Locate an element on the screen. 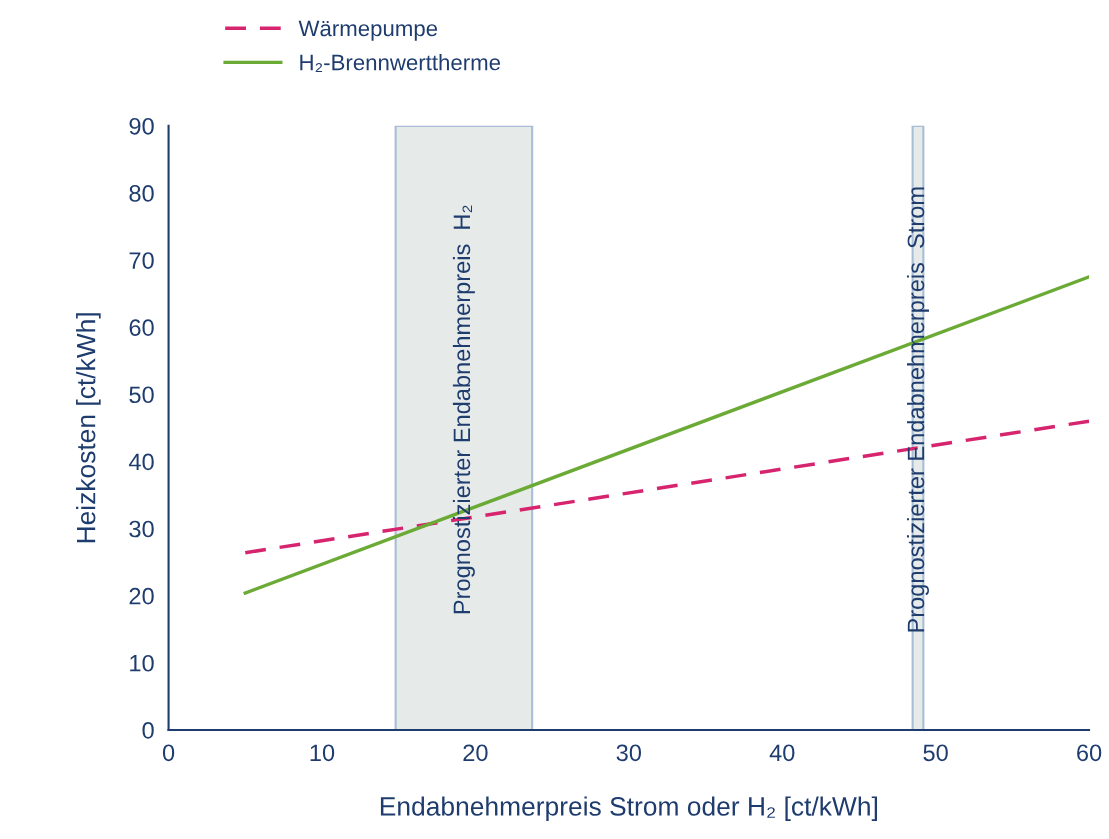  y-tick-label: 50 is located at coordinates (141, 395).